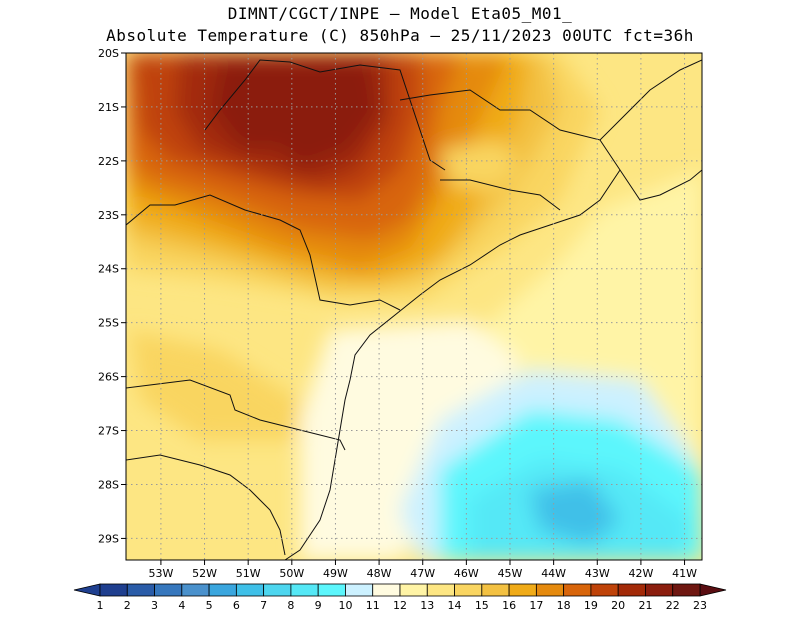 The width and height of the screenshot is (800, 618). Describe the element at coordinates (345, 605) in the screenshot. I see `colorbar-label: 10` at that location.